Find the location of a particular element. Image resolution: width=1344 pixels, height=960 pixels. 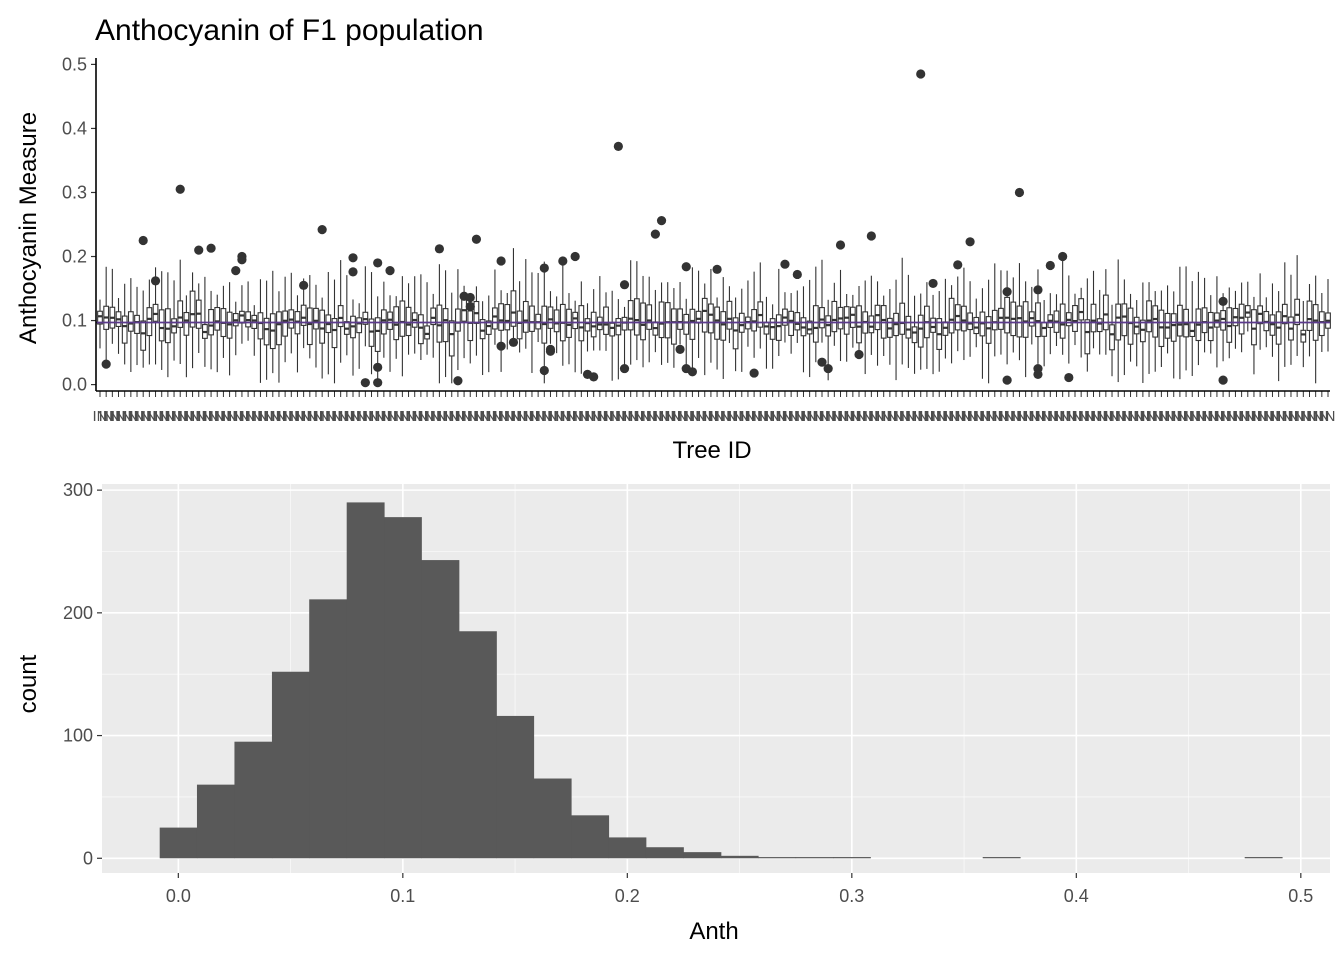

histogram-y-axis-label: count is located at coordinates (28, 683).